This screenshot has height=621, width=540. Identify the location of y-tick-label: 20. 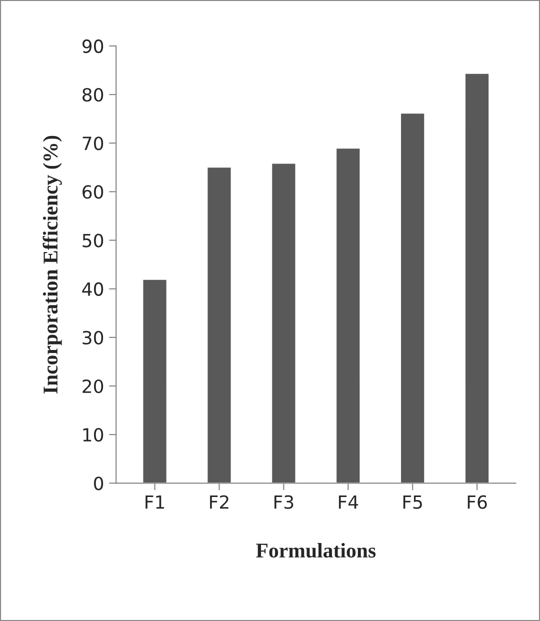
(93, 386).